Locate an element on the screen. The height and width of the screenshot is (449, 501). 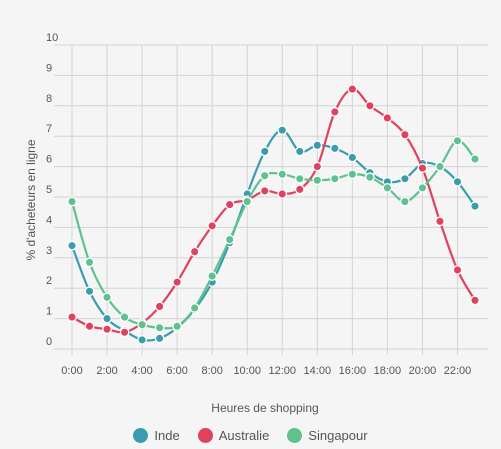
y-tick-label: 3 is located at coordinates (49, 251).